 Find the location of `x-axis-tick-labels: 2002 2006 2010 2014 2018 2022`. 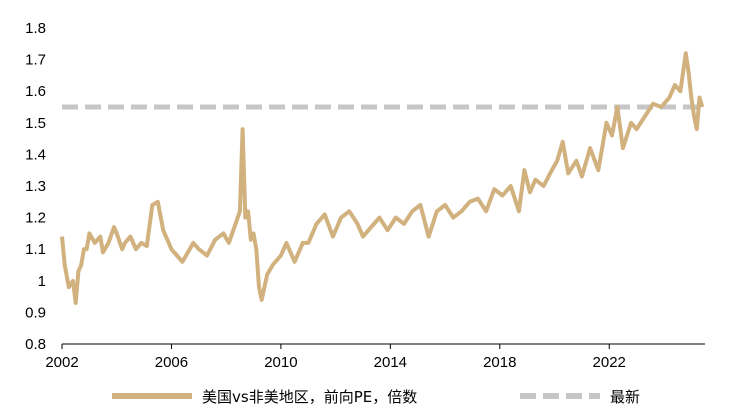

x-axis-tick-labels: 2002 2006 2010 2014 2018 2022 is located at coordinates (335, 357).